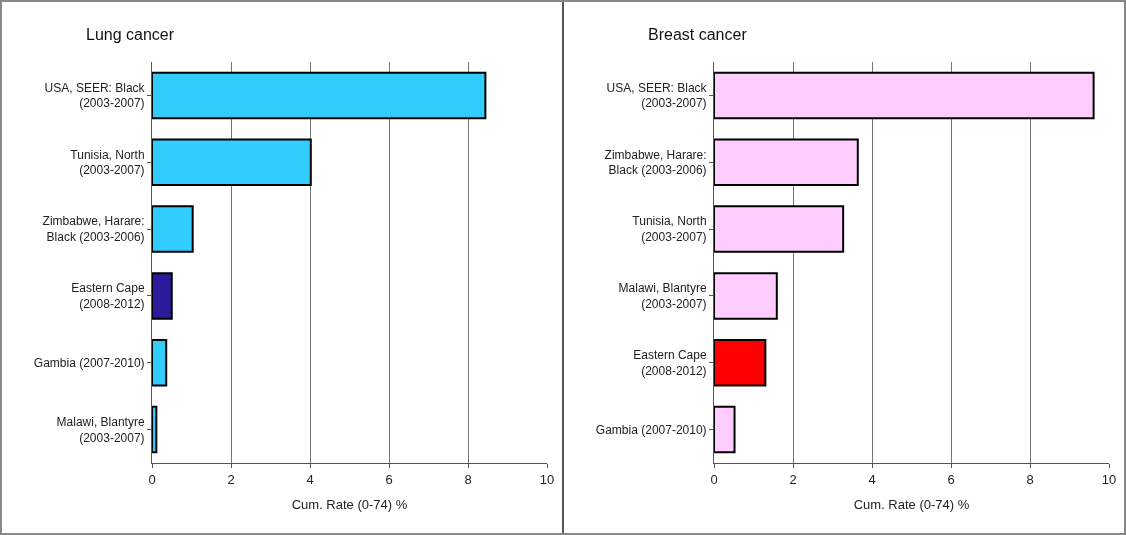  What do you see at coordinates (698, 34) in the screenshot?
I see `chart-title: Breast cancer` at bounding box center [698, 34].